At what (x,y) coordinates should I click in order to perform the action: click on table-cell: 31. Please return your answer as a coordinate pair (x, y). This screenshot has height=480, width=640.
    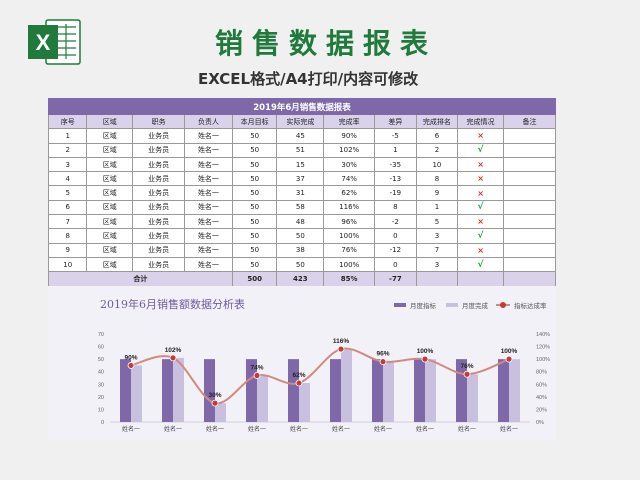
    Looking at the image, I should click on (300, 193).